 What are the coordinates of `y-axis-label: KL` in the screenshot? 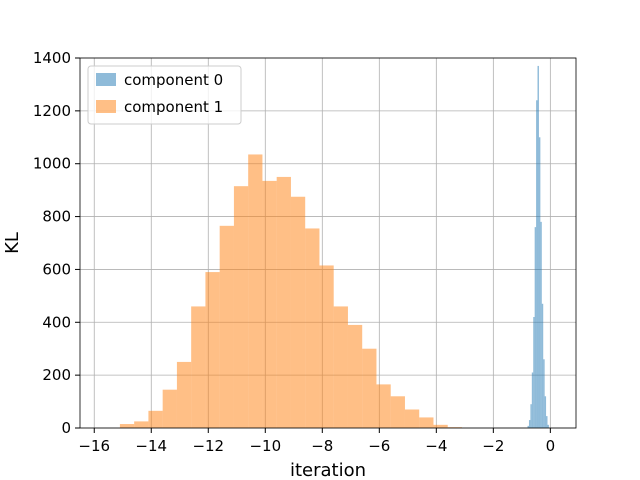 It's located at (12, 243).